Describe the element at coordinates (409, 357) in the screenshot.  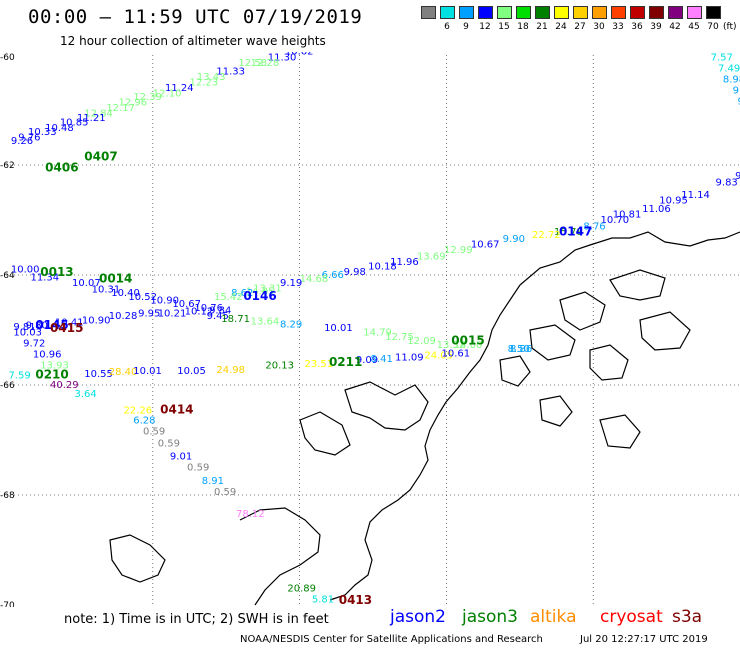
I see `wave-height-value: 11.09` at that location.